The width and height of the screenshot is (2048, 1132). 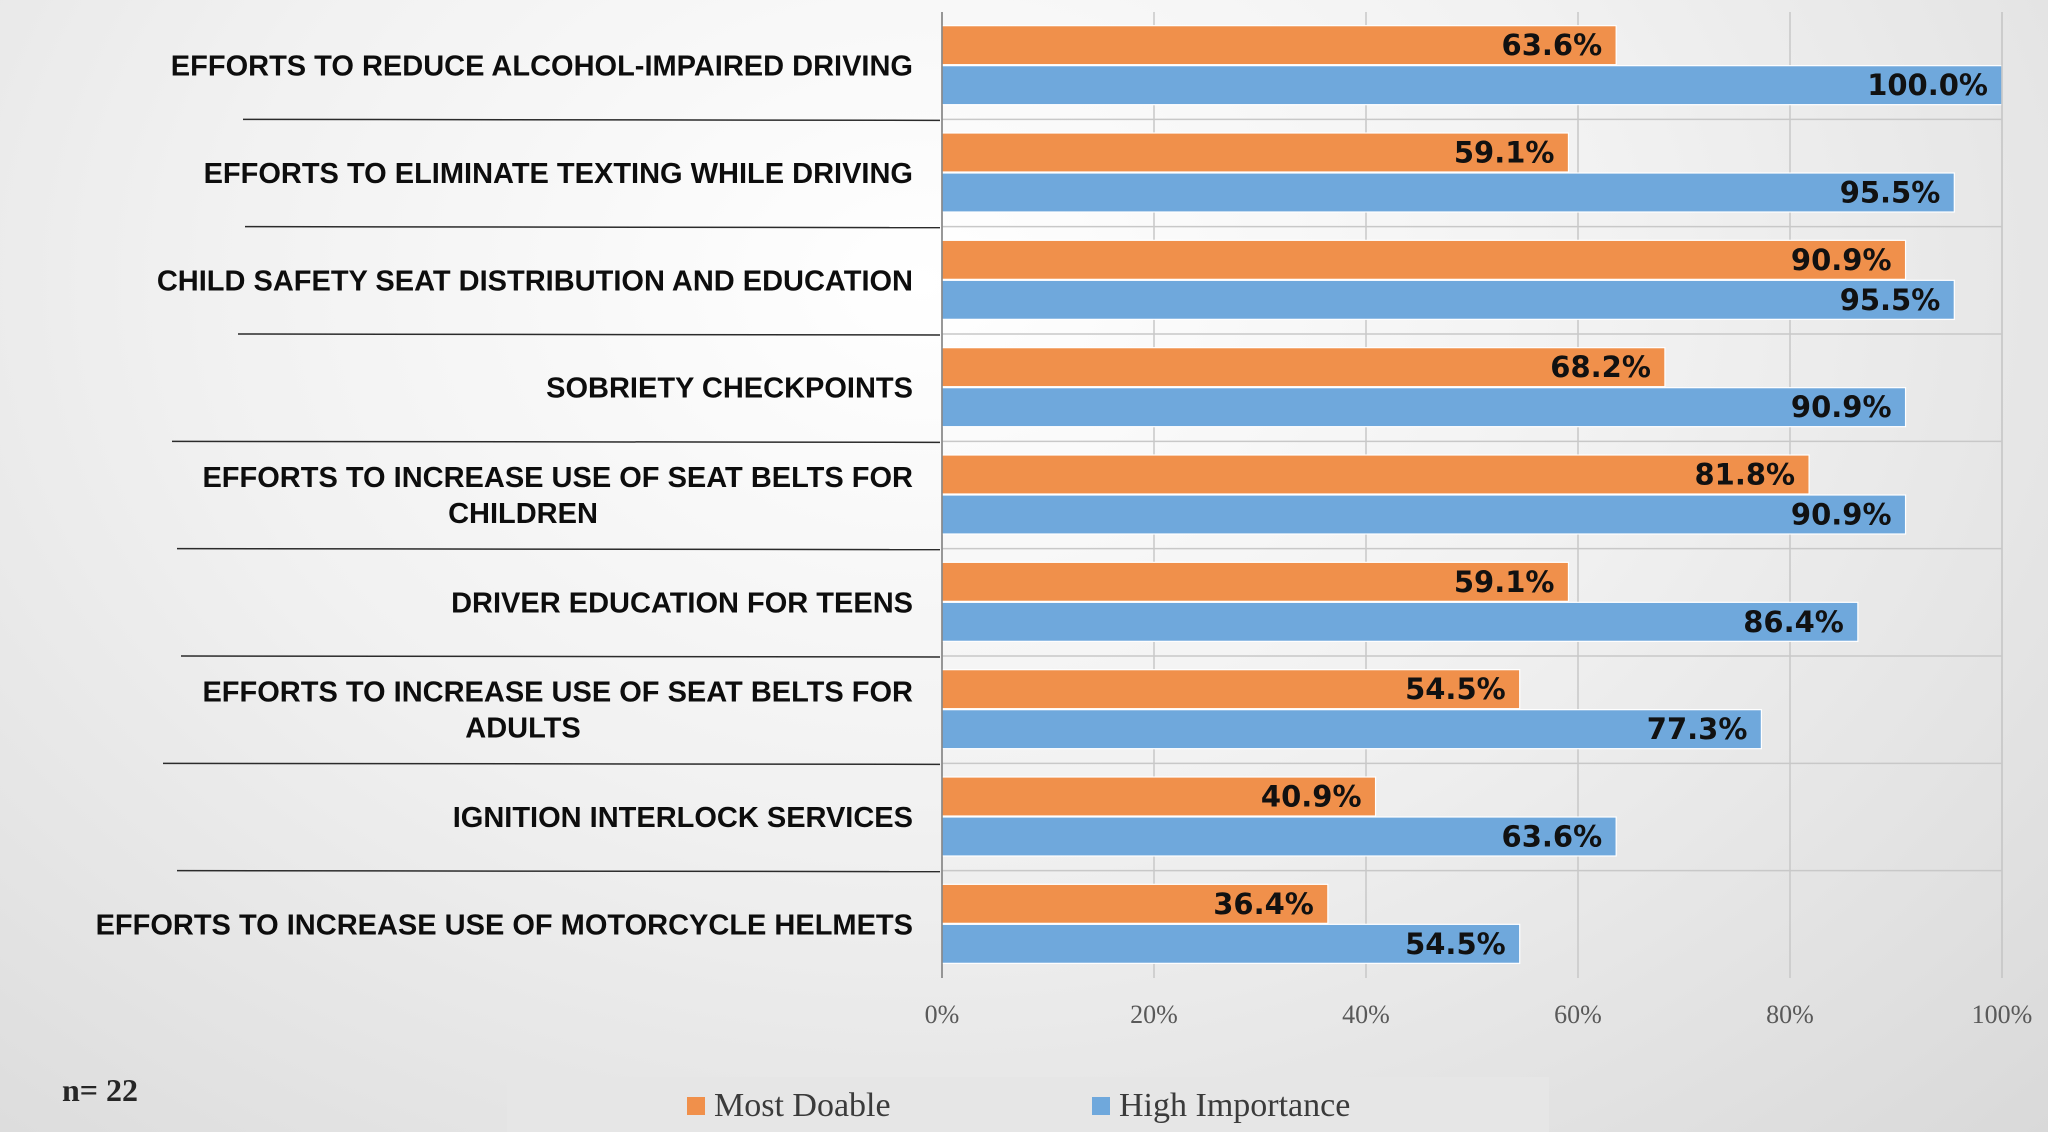 What do you see at coordinates (522, 729) in the screenshot?
I see `category-label-line2: ADULTS` at bounding box center [522, 729].